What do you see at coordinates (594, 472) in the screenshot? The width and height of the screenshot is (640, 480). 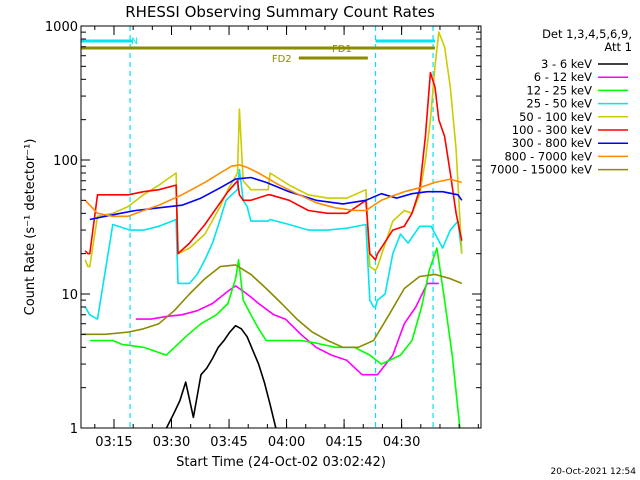 I see `footer-timestamp: 20-Oct-2021 12:54` at bounding box center [594, 472].